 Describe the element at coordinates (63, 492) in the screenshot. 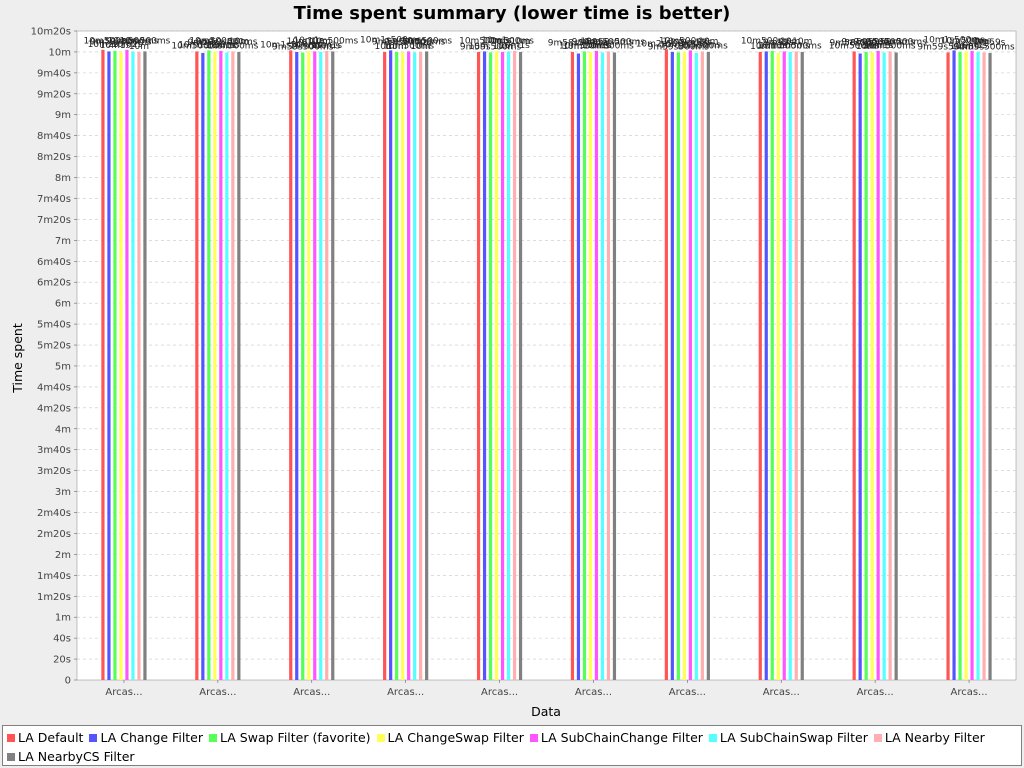

I see `y-tick-label: 3m` at that location.